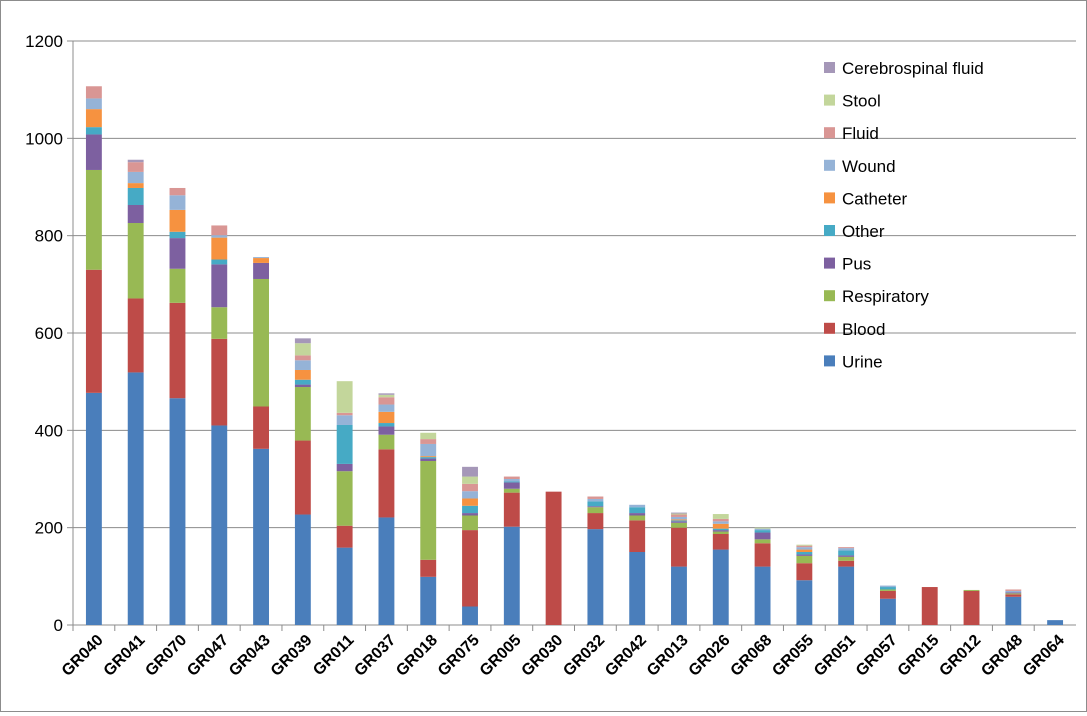 This screenshot has height=716, width=1087. I want to click on x-tick-label: GR013, so click(668, 656).